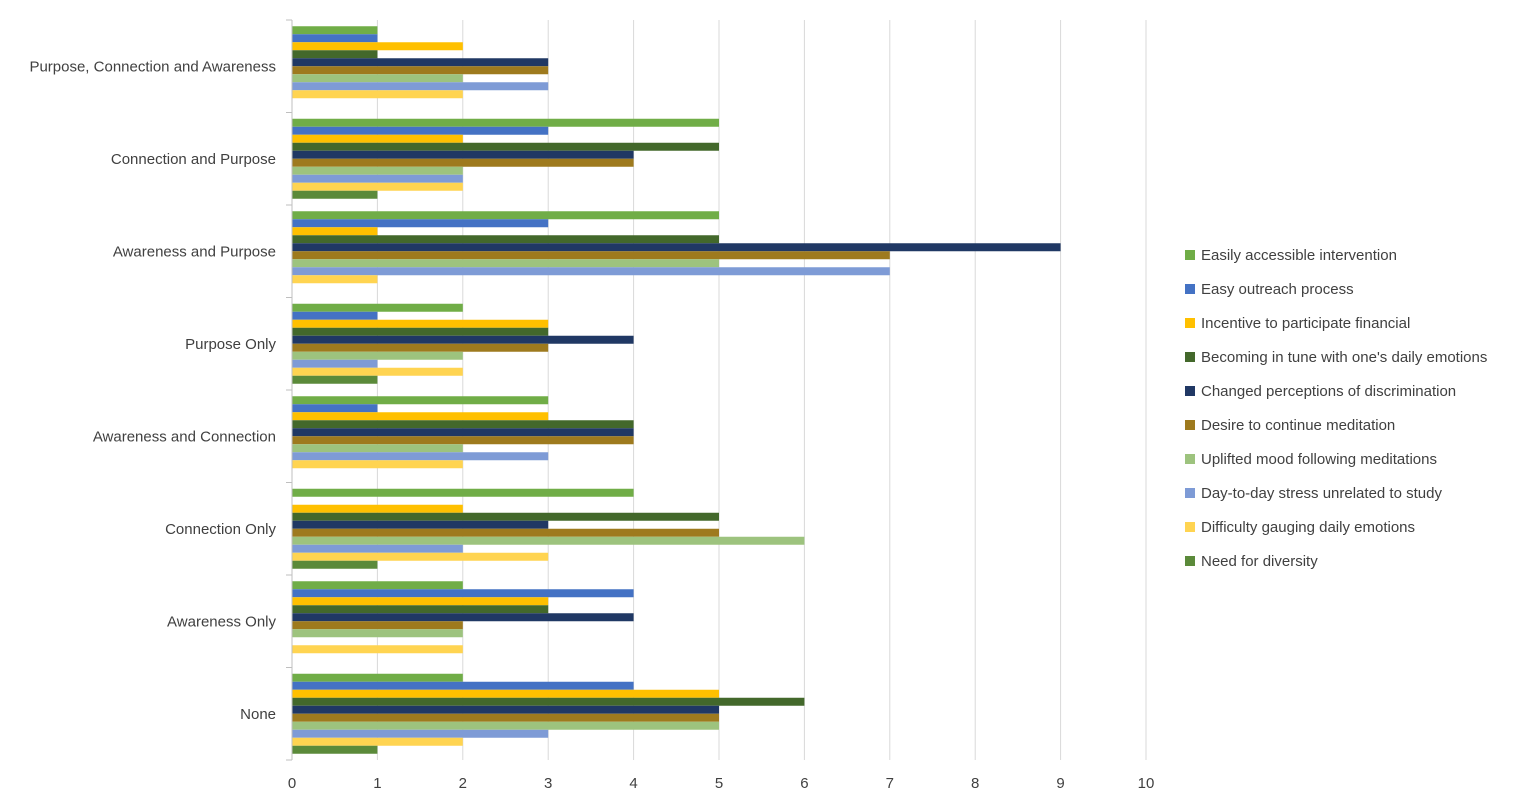 The image size is (1538, 798). I want to click on x-tick-label: 0, so click(292, 783).